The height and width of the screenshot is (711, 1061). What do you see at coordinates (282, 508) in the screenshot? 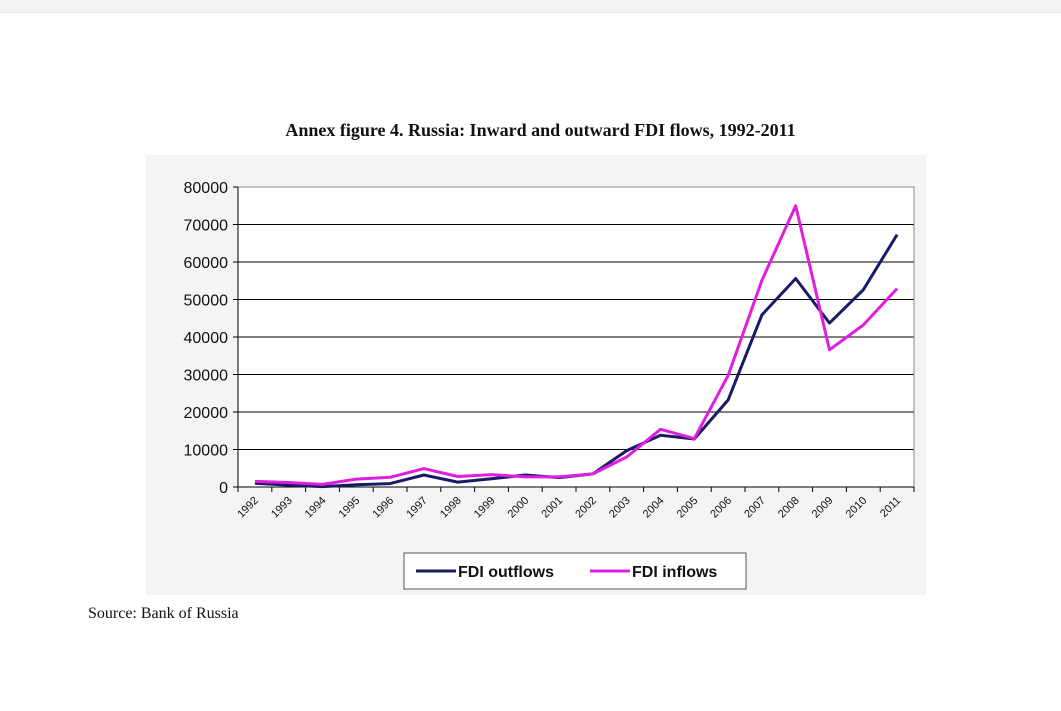
I see `x-tick-label: 1993` at bounding box center [282, 508].